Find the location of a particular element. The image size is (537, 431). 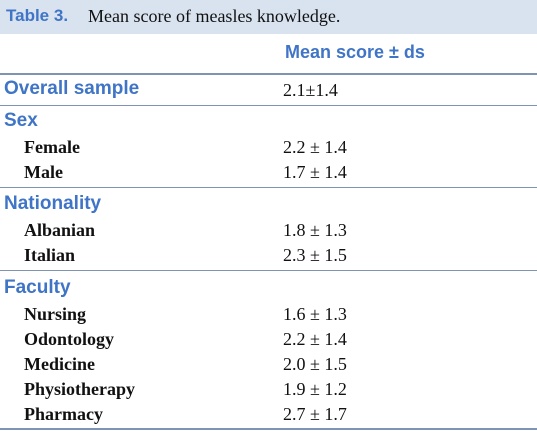

row-label: Male is located at coordinates (43, 172).